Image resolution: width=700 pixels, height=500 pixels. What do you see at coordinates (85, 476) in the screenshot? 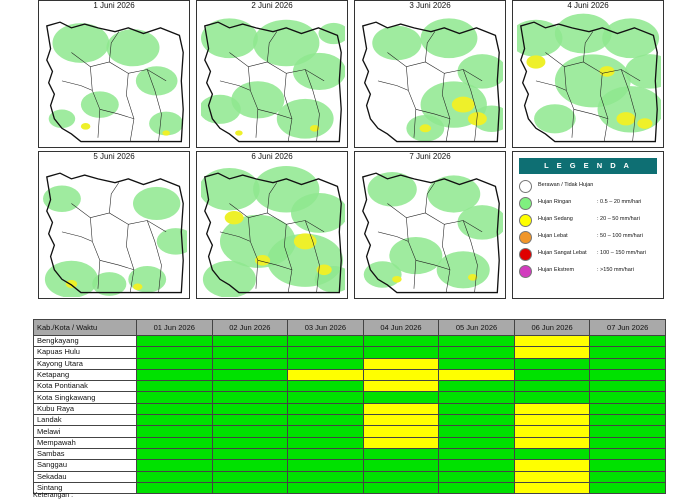
I see `region-name: Sekadau` at bounding box center [85, 476].